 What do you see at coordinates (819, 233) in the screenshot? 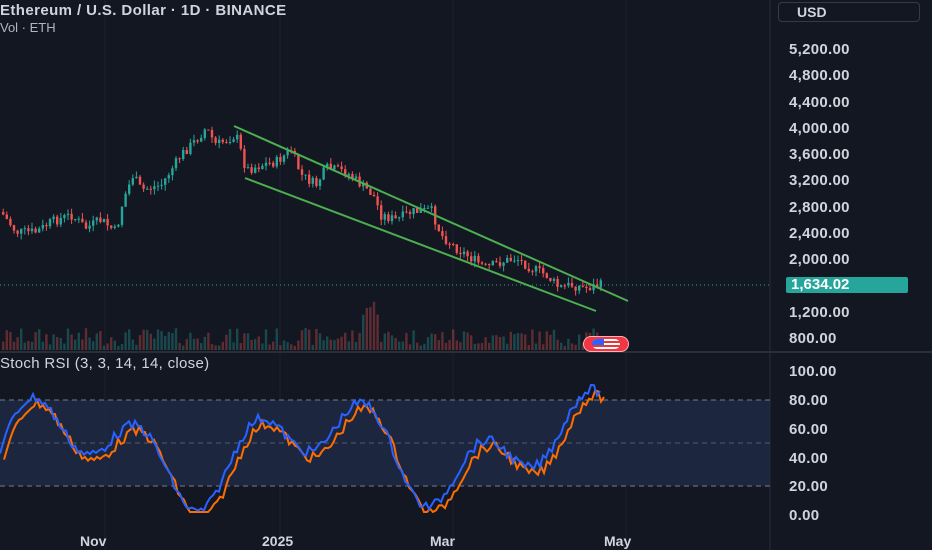
I see `price-label: 2,400.00` at bounding box center [819, 233].